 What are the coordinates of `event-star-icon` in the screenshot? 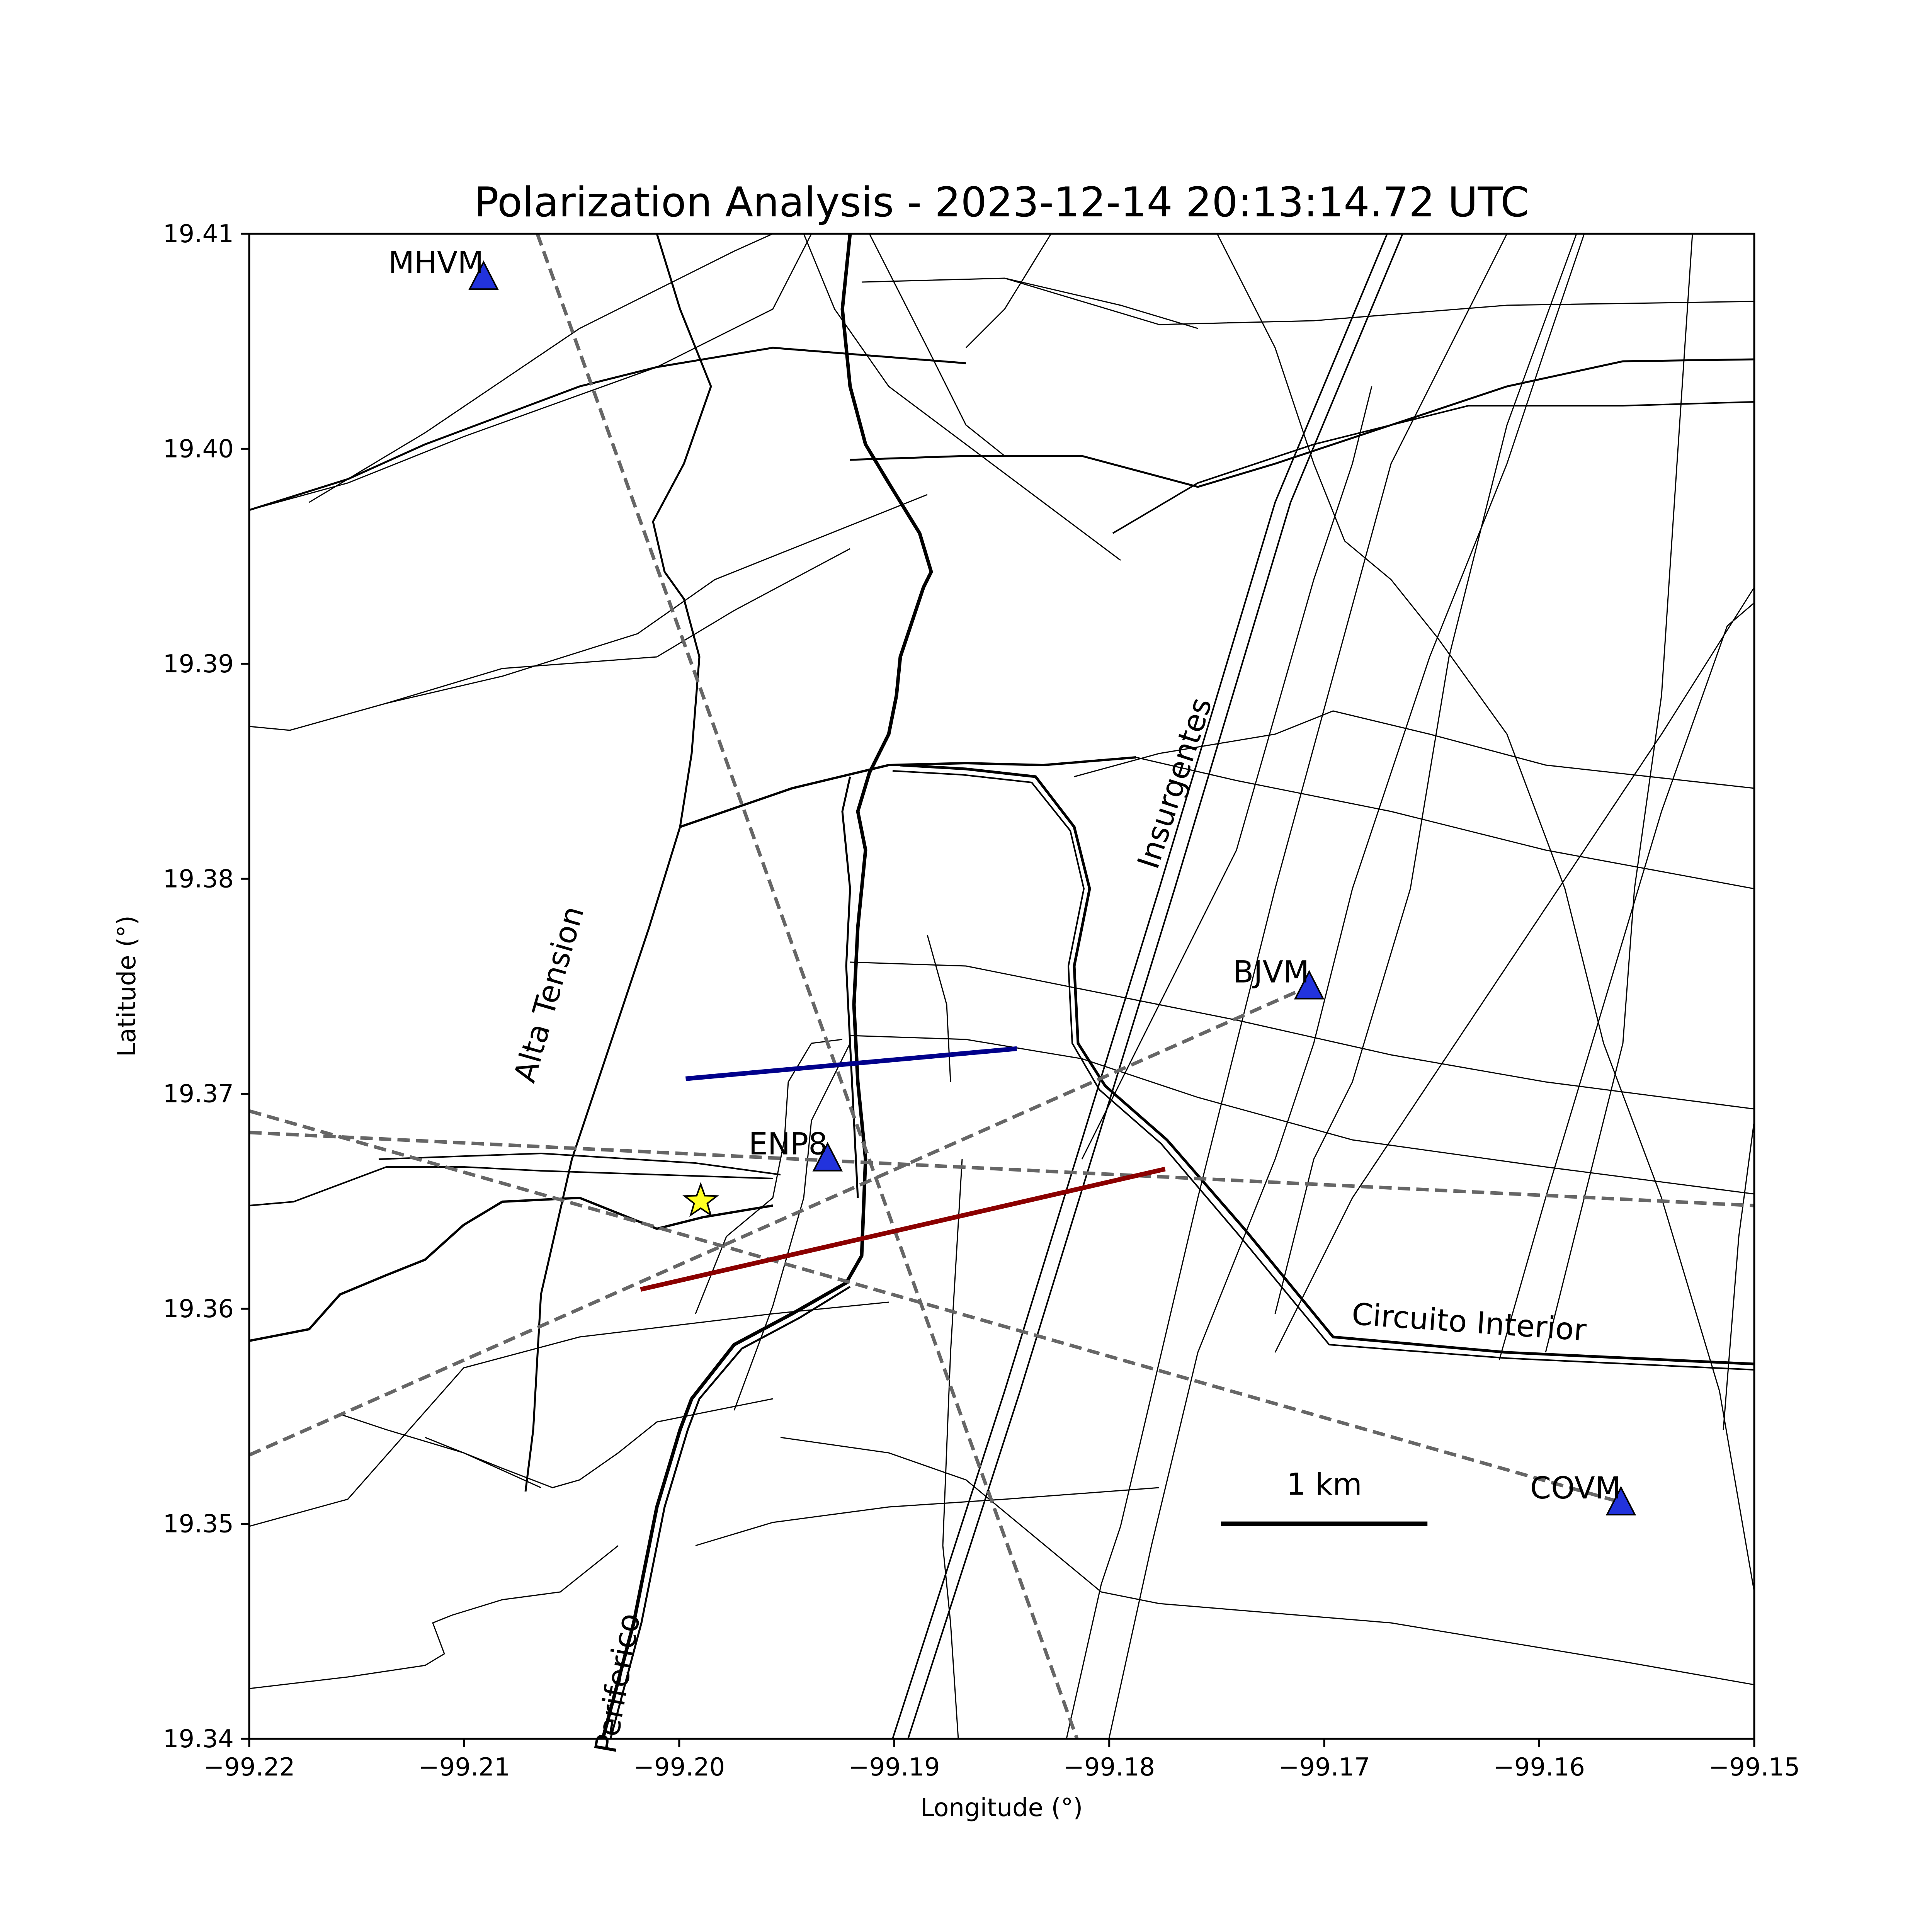 It's located at (701, 1199).